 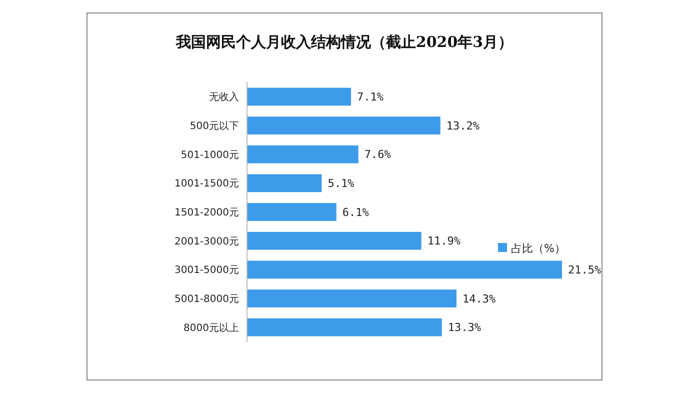 I want to click on y-tick-label: 1501-2000元, so click(x=206, y=213).